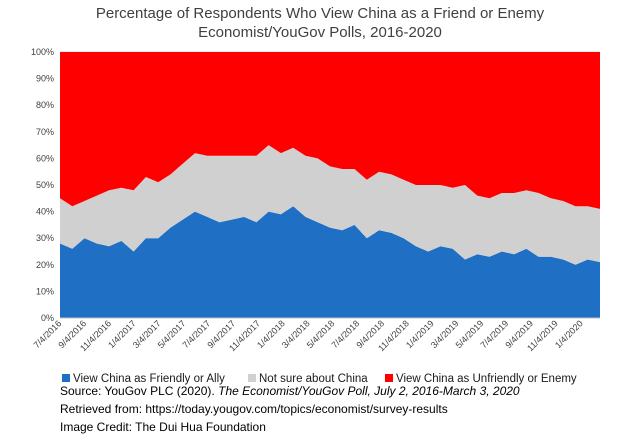  I want to click on title-line-2: Economist/YouGov Polls, 2016-2020, so click(320, 32).